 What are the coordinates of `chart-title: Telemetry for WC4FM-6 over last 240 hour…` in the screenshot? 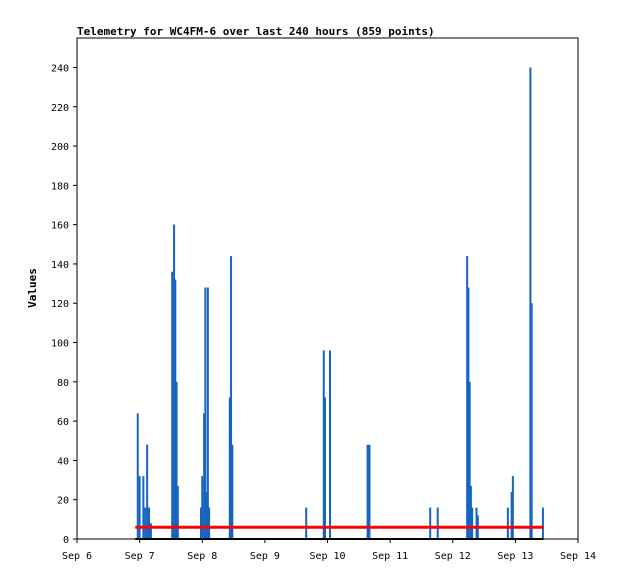 It's located at (256, 31).